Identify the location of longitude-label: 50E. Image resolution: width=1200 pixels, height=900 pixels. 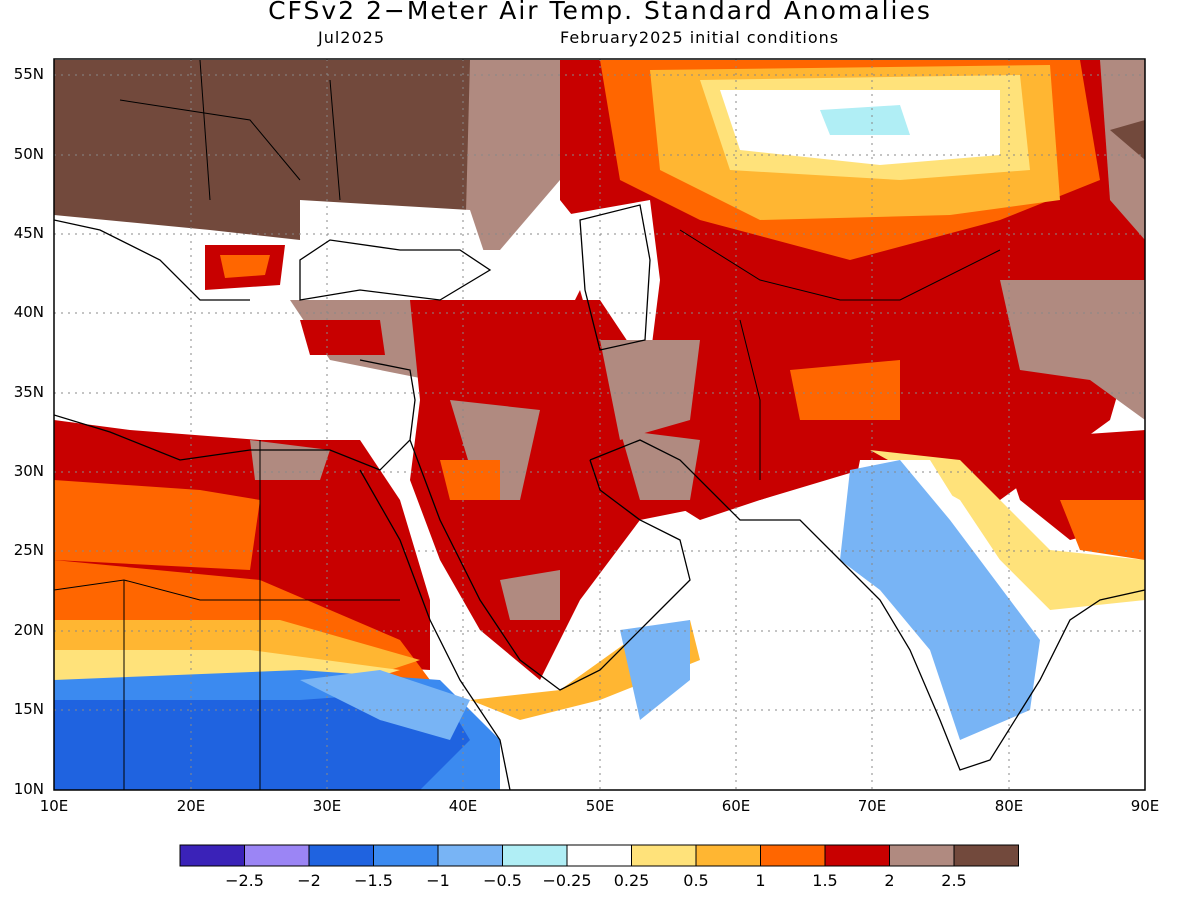
(600, 806).